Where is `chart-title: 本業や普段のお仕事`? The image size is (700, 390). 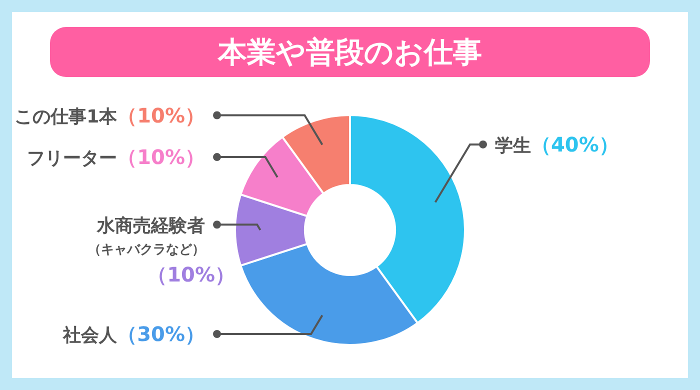
chart-title: 本業や普段のお仕事 is located at coordinates (349, 52).